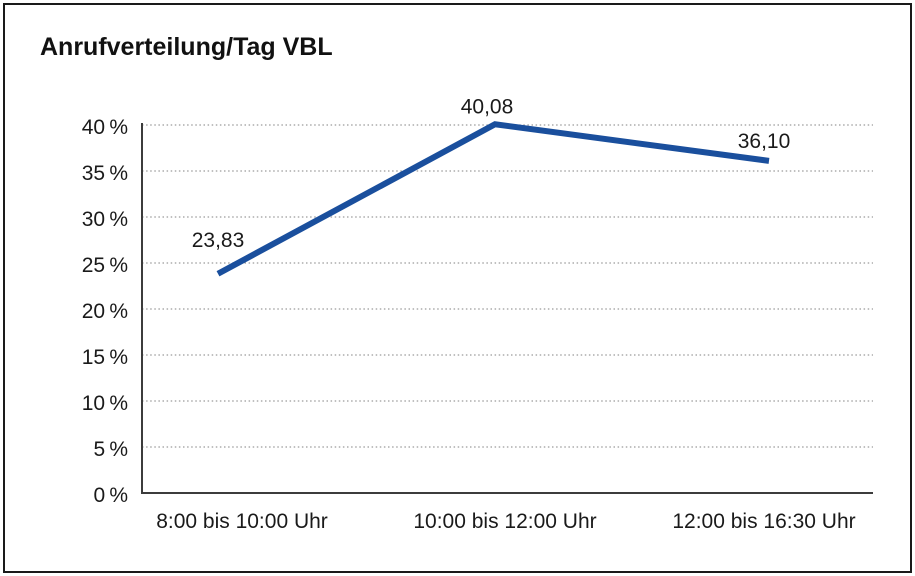 The image size is (915, 576). I want to click on y-axis-tick-label: 40 %, so click(105, 127).